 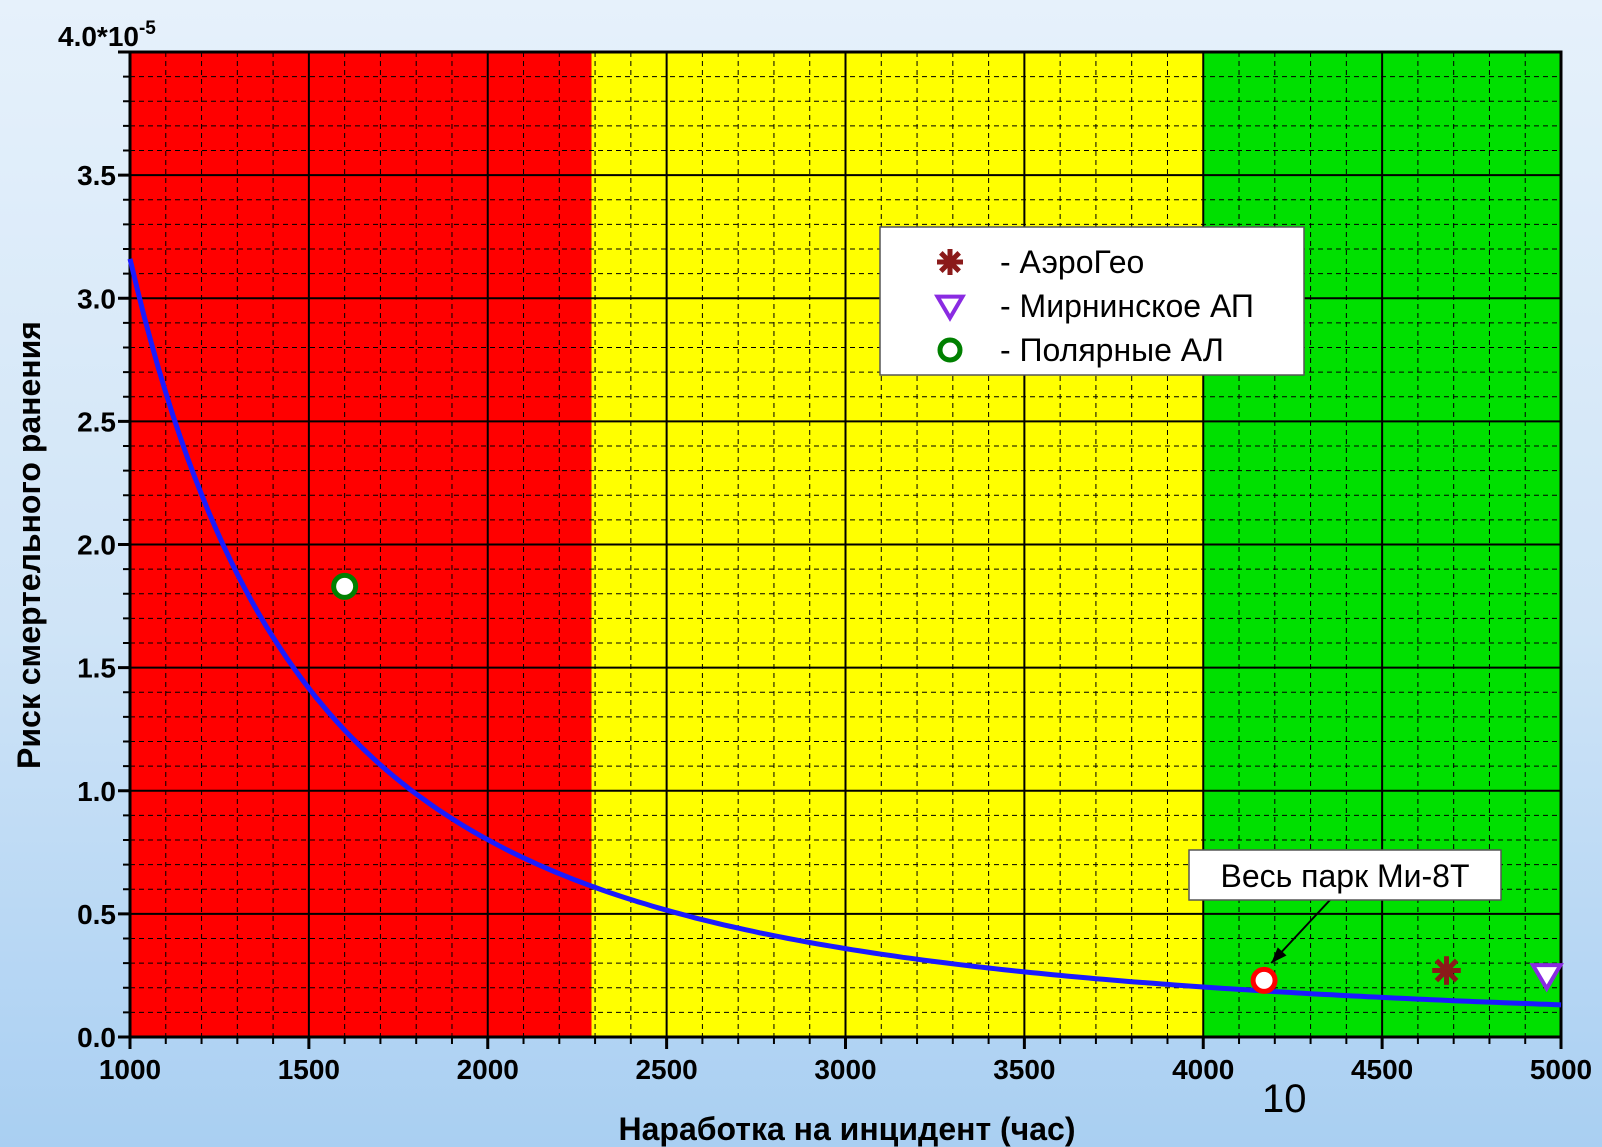 What do you see at coordinates (107, 35) in the screenshot?
I see `y-multiplier-label: 4.0*10-5` at bounding box center [107, 35].